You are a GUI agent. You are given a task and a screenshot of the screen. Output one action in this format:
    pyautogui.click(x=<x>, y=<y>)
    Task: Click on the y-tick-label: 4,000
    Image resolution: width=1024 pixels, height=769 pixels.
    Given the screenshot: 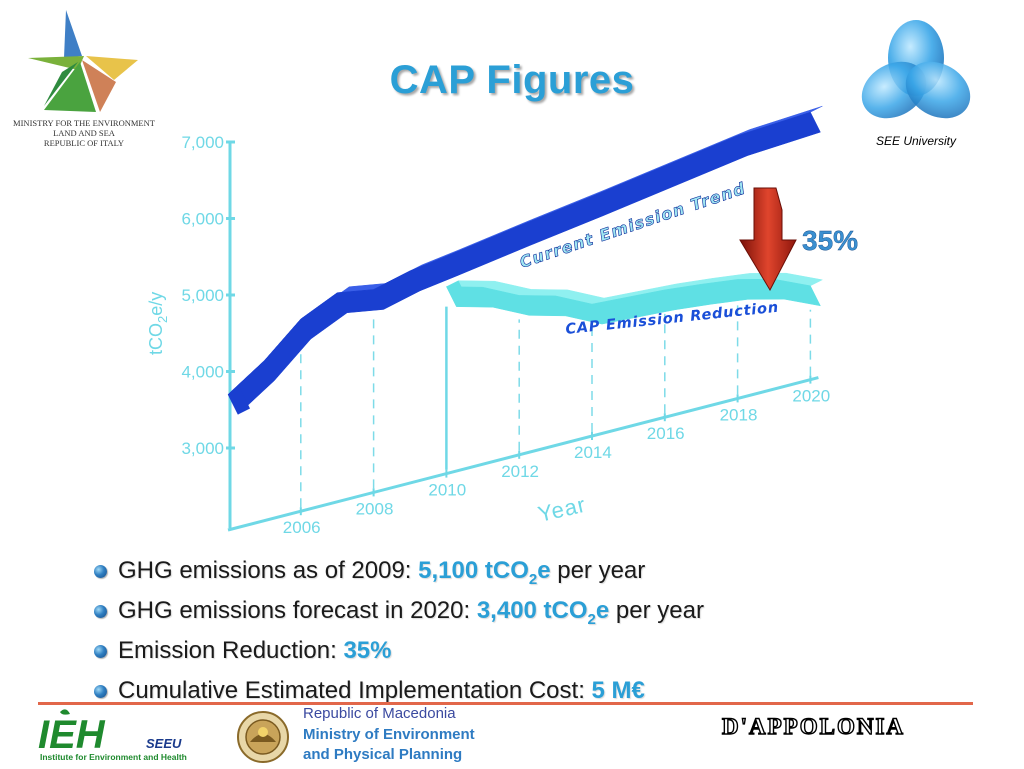 What is the action you would take?
    pyautogui.click(x=202, y=372)
    